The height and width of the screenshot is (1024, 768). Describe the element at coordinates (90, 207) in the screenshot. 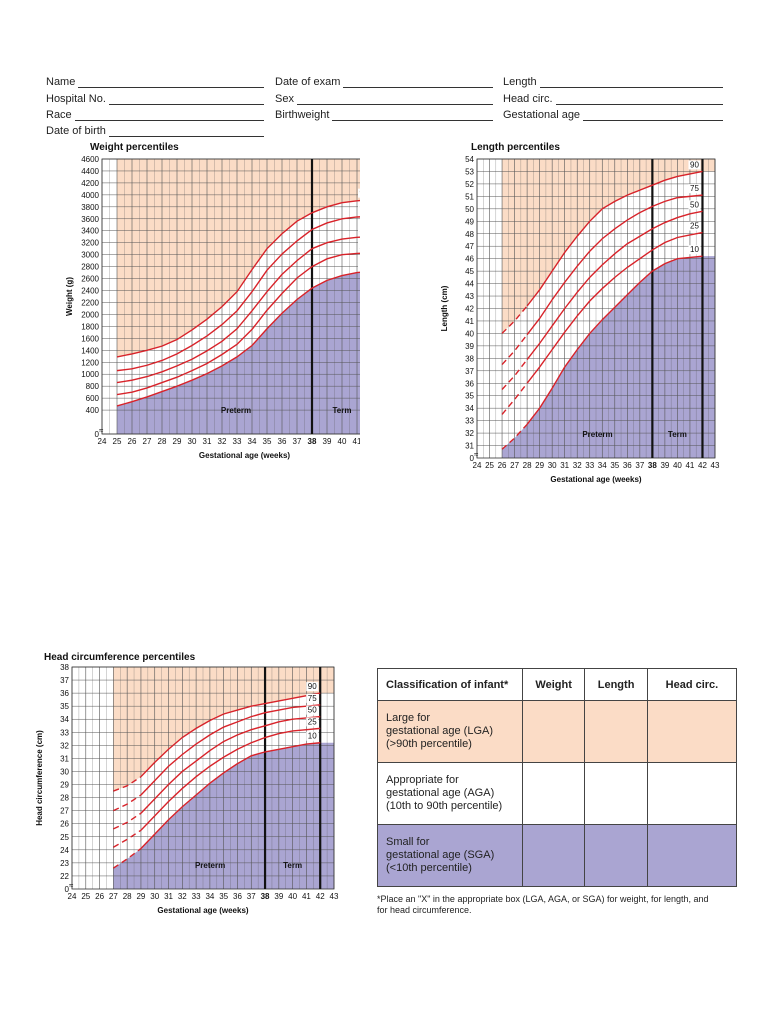

I see `y-tick-label: 3800` at that location.